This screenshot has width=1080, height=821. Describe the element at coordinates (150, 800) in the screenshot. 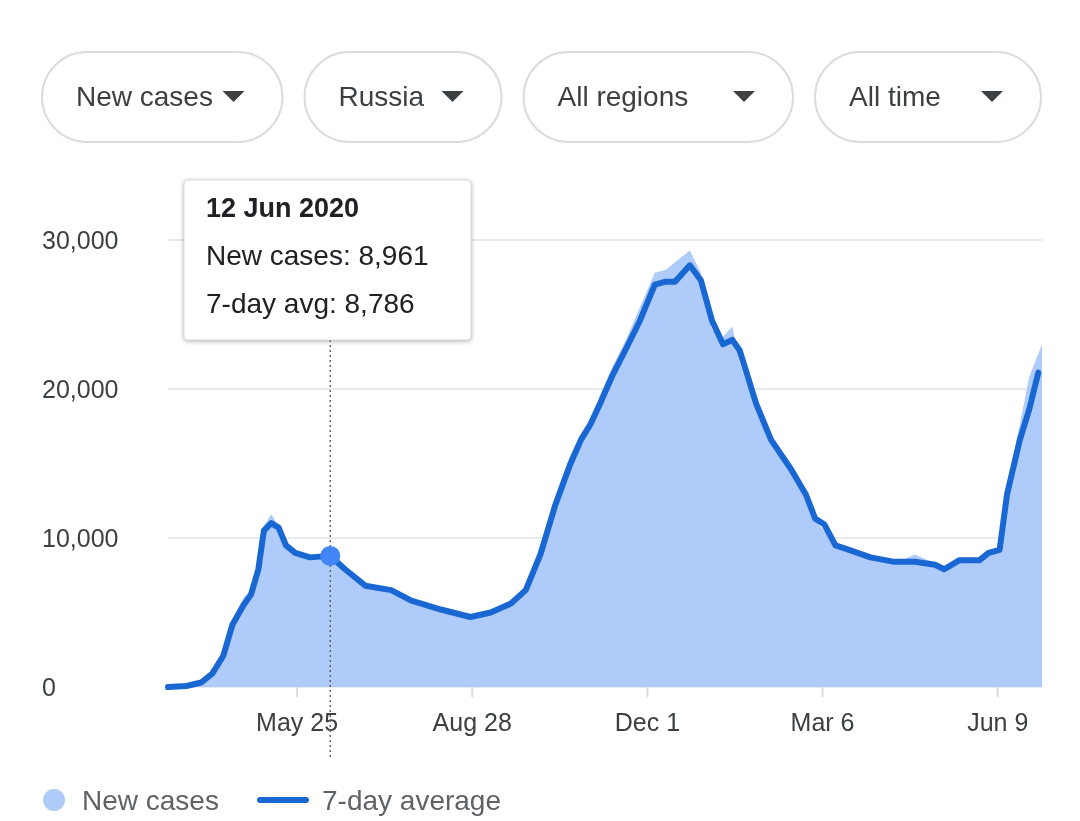

I see `legend-label: New cases` at that location.